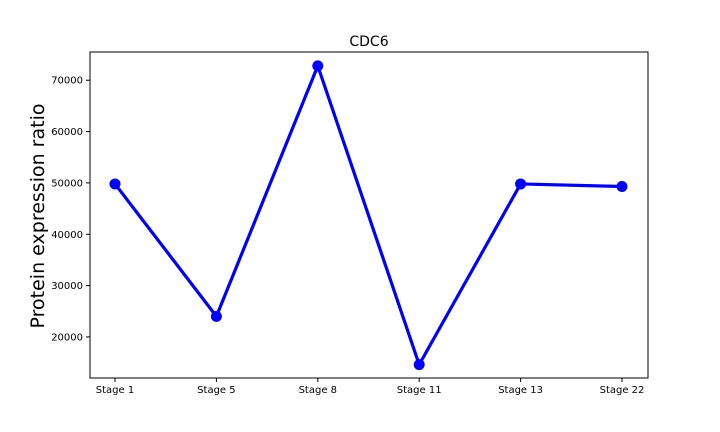  I want to click on y-tick-label: 20000, so click(67, 337).